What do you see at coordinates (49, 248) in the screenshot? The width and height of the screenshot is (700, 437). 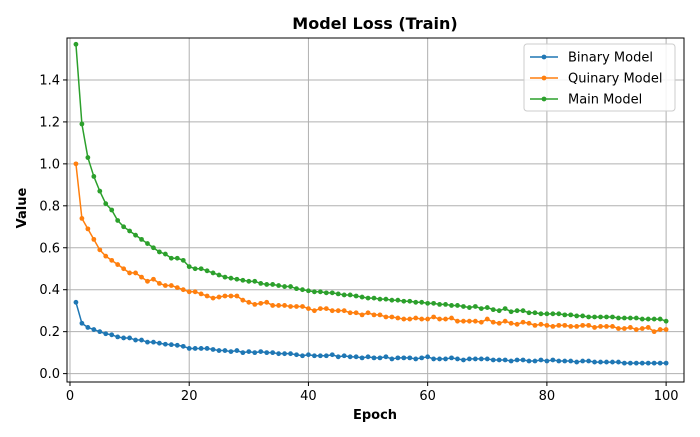 I see `y-tick-label: 0.6` at bounding box center [49, 248].